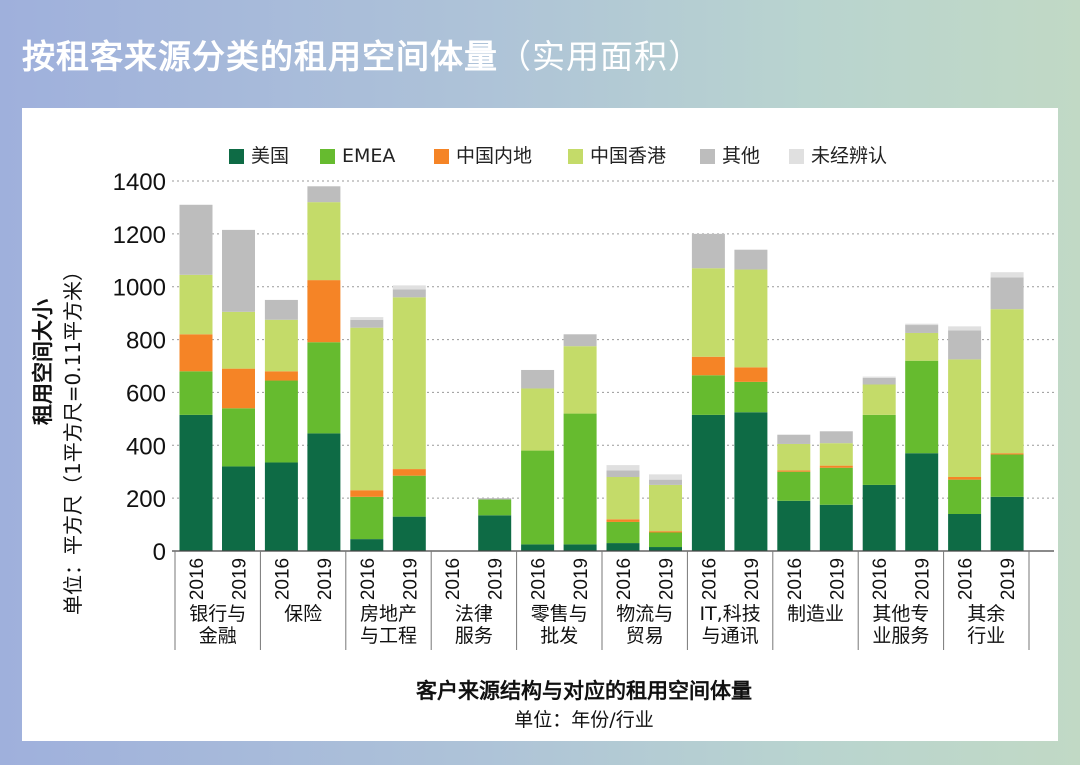 The image size is (1080, 765). Describe the element at coordinates (815, 614) in the screenshot. I see `category-label: 制造业` at that location.